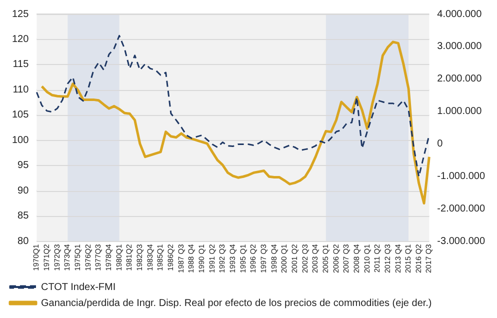  Describe the element at coordinates (24, 241) in the screenshot. I see `y-tick-label: 80` at that location.